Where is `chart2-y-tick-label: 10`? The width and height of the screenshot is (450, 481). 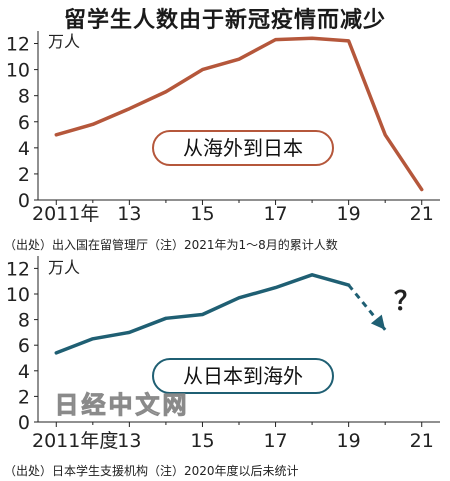 chart2-y-tick-label: 10 is located at coordinates (18, 295).